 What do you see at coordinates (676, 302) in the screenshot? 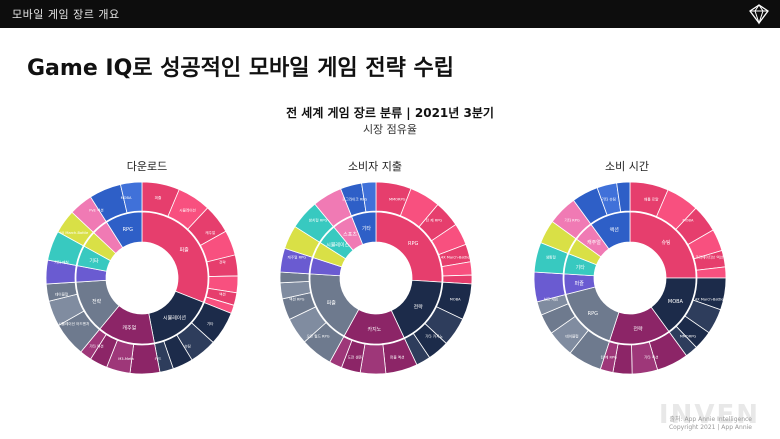
I see `donut-inner-label: MOBA` at bounding box center [676, 302].